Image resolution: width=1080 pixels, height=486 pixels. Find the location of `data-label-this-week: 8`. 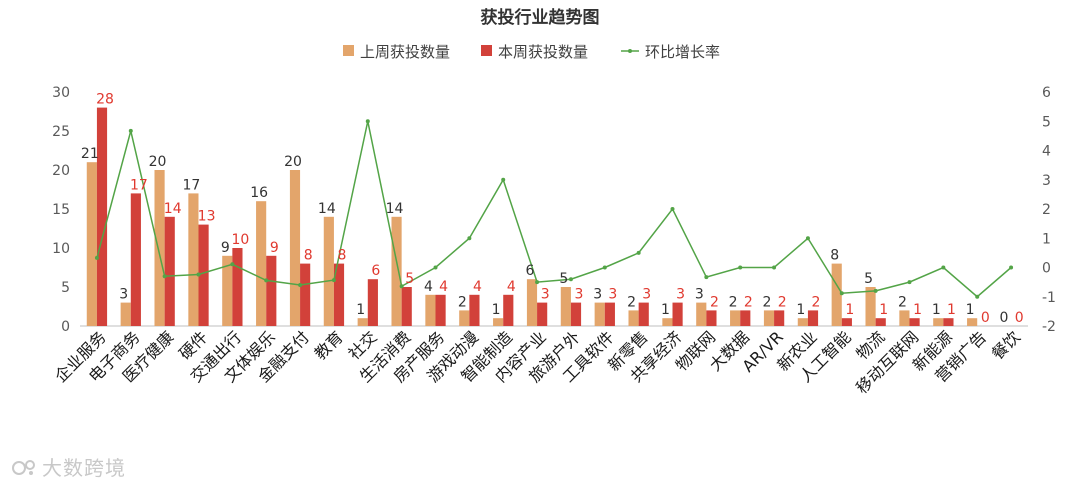

data-label-this-week: 8 is located at coordinates (342, 256).